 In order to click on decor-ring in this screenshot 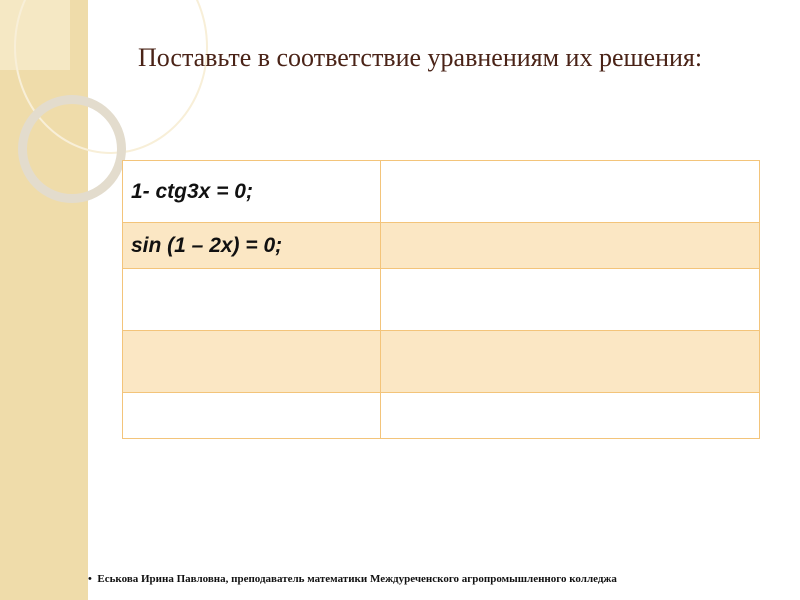, I will do `click(72, 149)`.